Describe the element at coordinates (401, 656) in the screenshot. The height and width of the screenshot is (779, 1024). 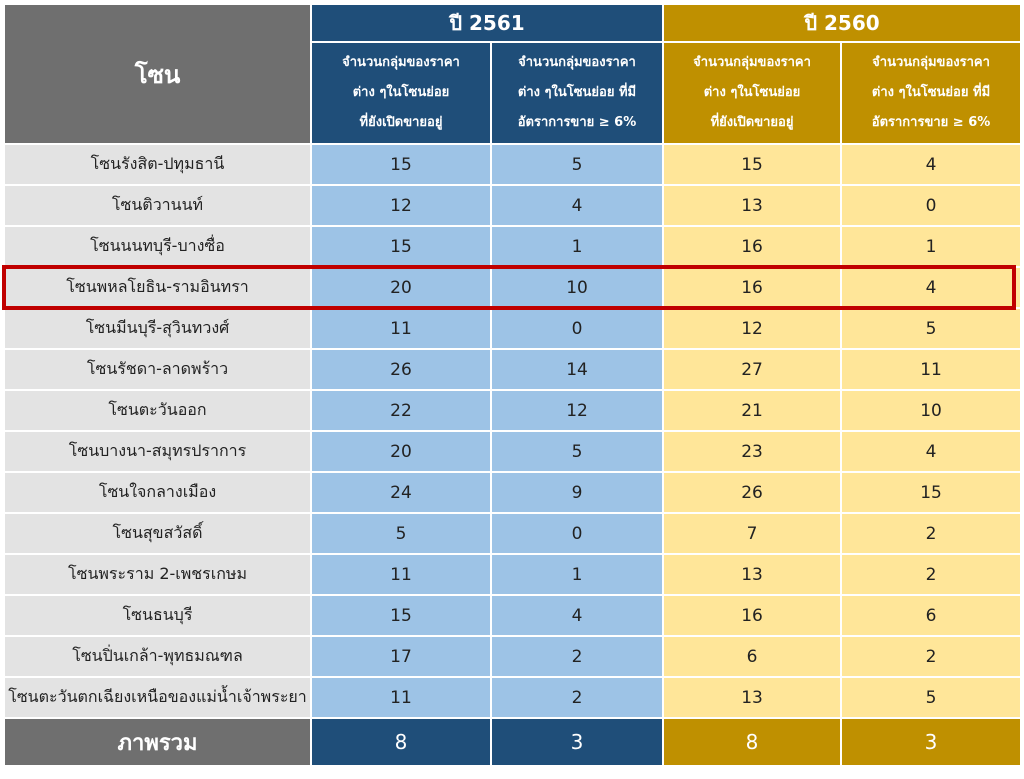
I see `value-2561-open: 17` at that location.